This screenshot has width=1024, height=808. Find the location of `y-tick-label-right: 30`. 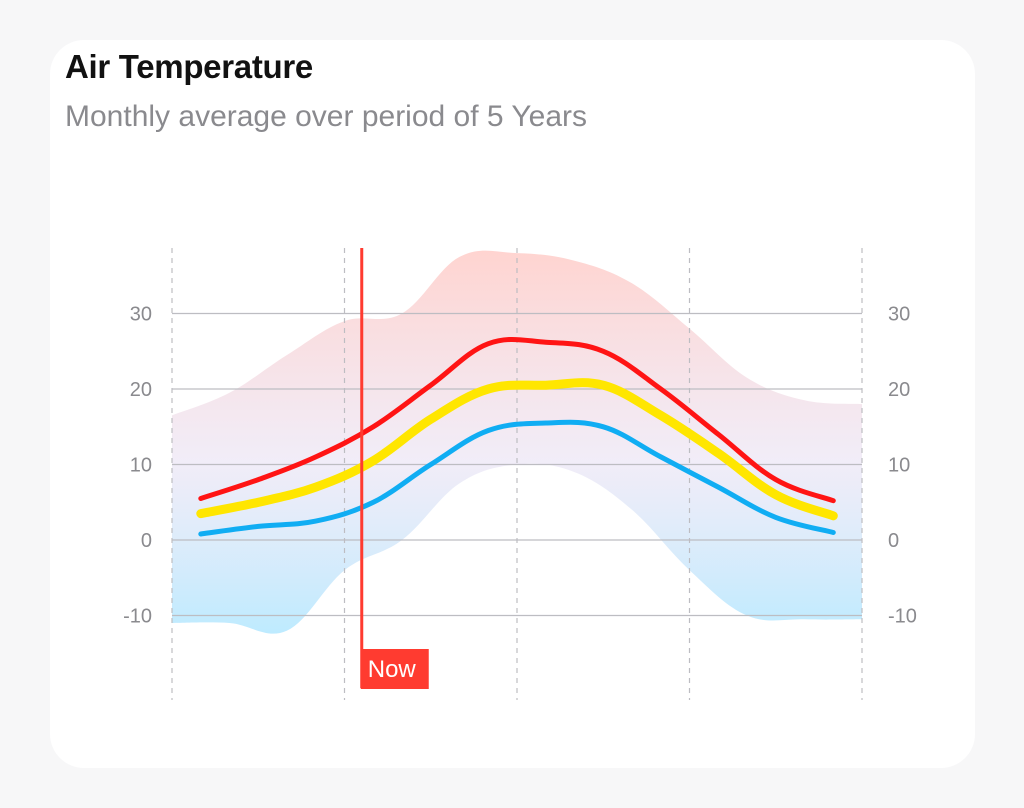

y-tick-label-right: 30 is located at coordinates (899, 315).